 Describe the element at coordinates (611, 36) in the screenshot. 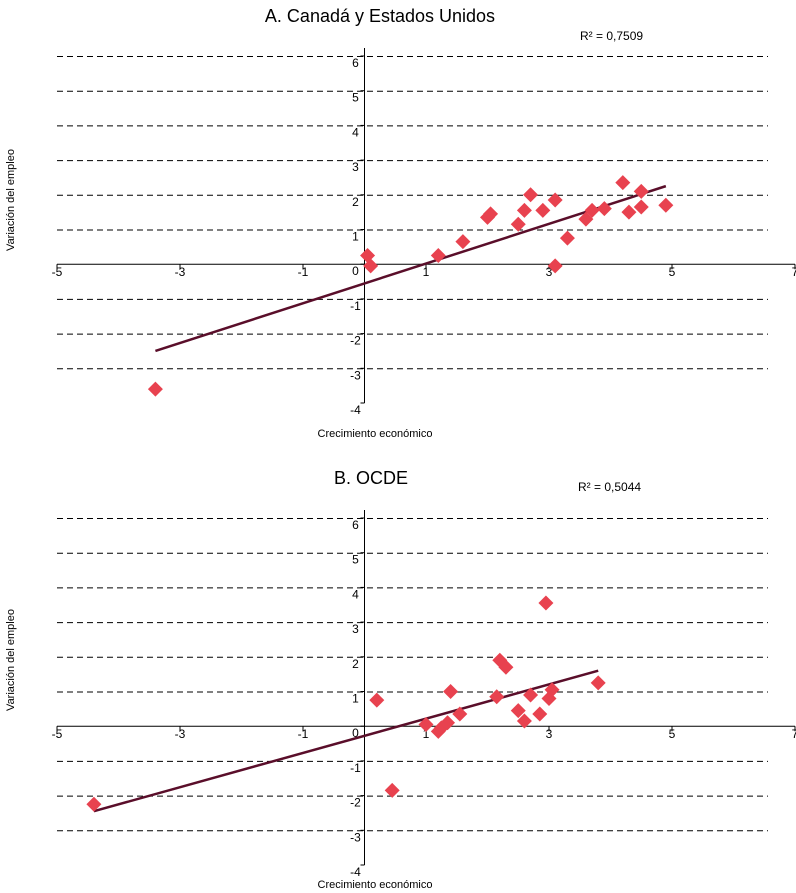

I see `panel-a-r2-label: R² = 0,7509` at that location.